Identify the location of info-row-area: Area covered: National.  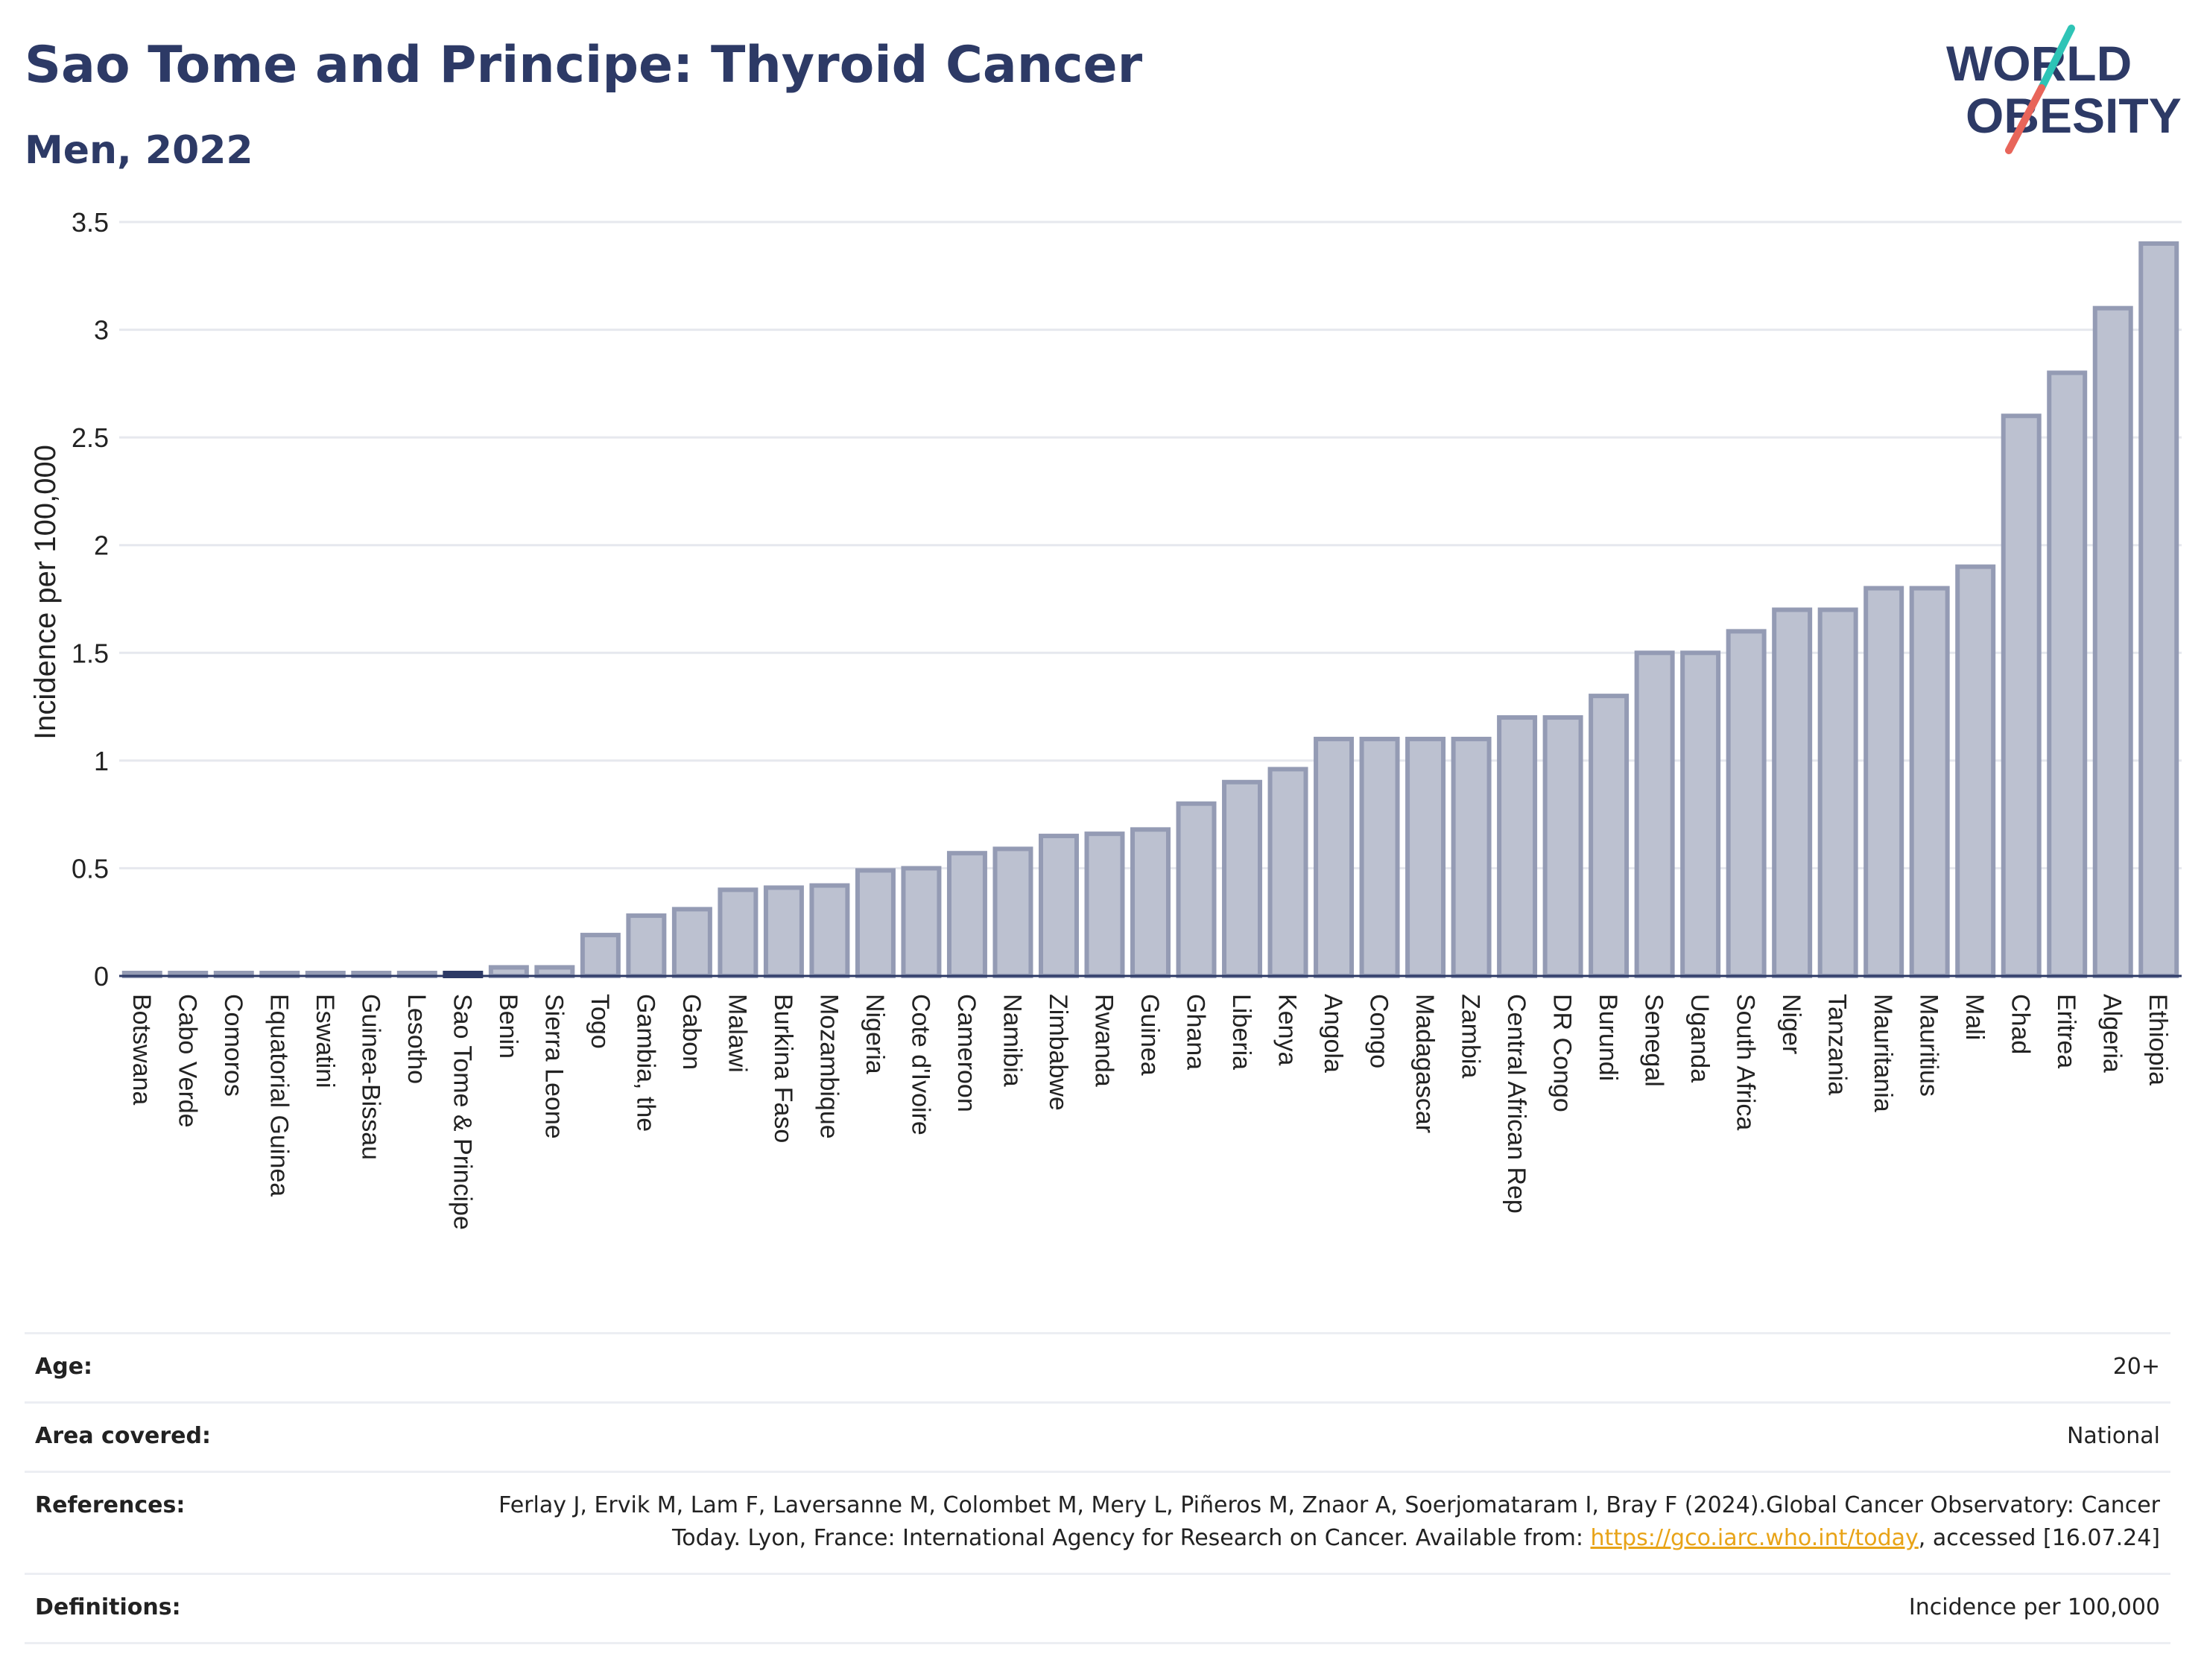
(1097, 1437).